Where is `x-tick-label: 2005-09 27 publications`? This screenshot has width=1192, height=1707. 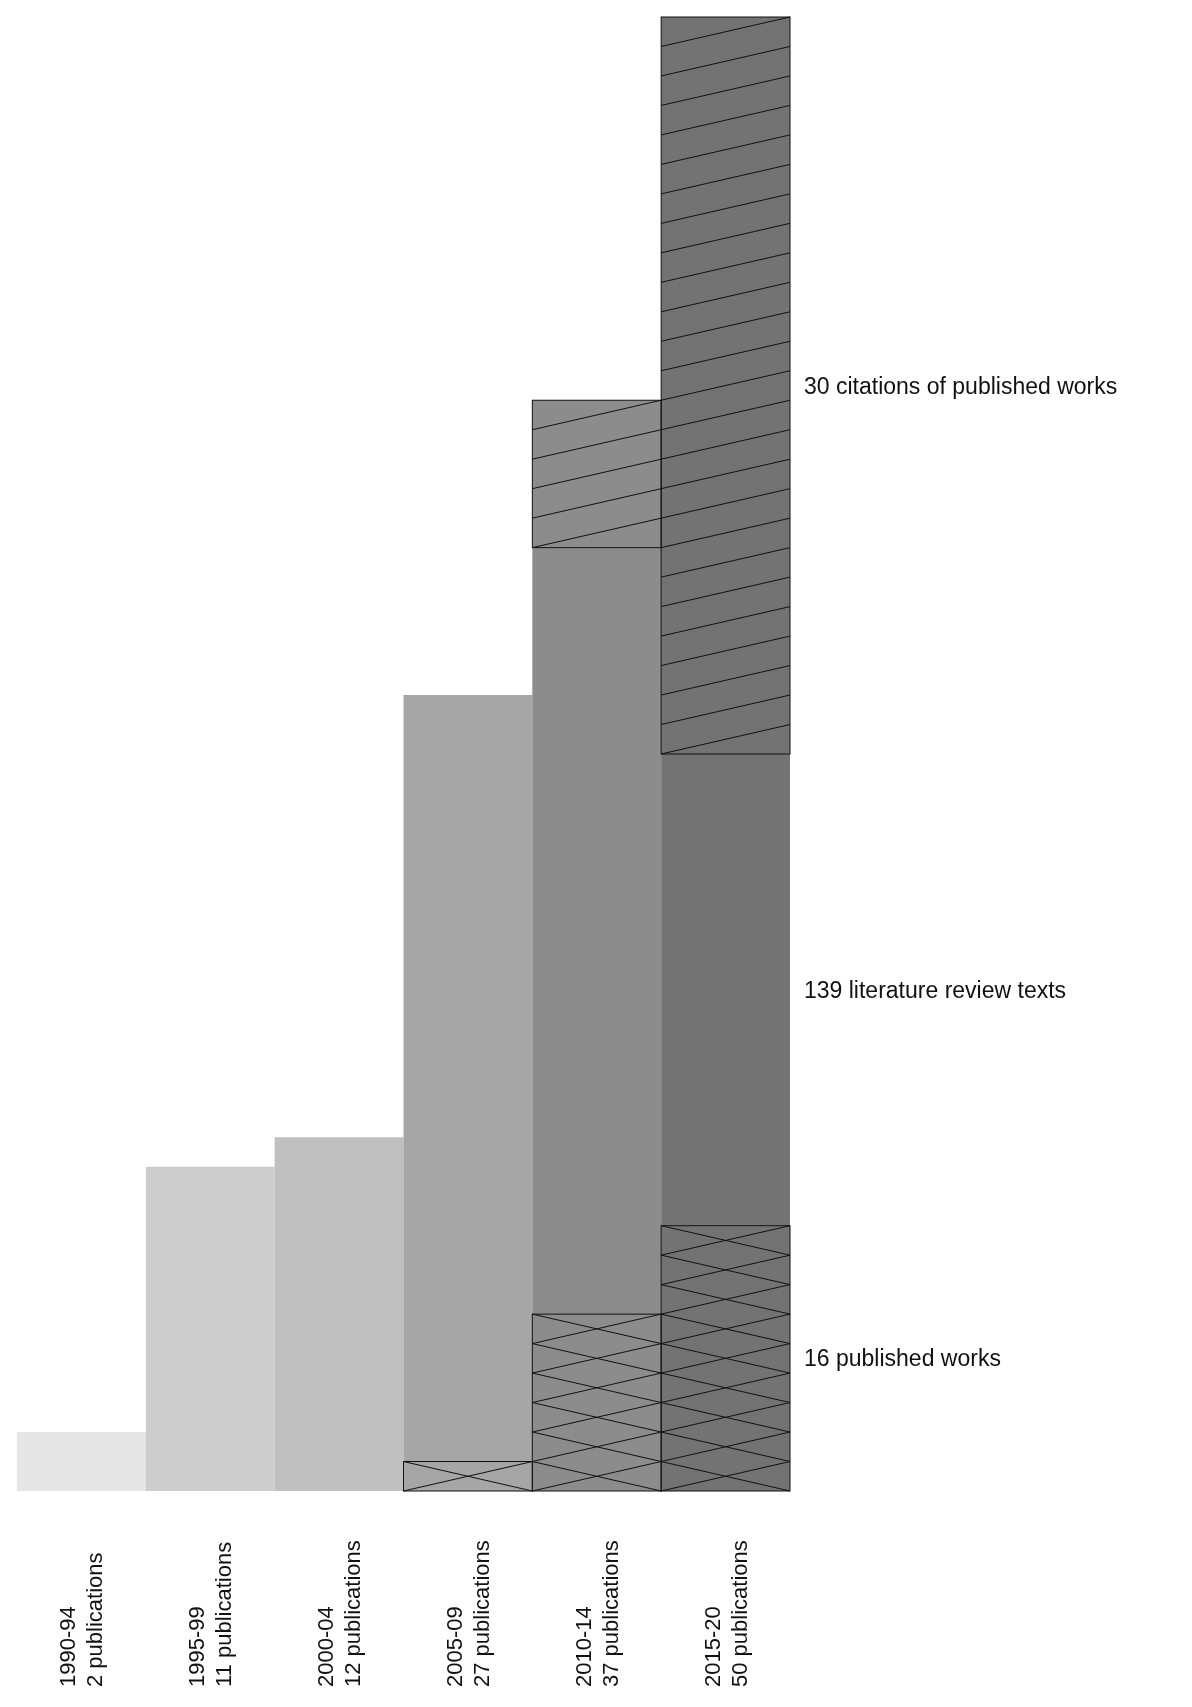
x-tick-label: 2005-09 27 publications is located at coordinates (467, 1613).